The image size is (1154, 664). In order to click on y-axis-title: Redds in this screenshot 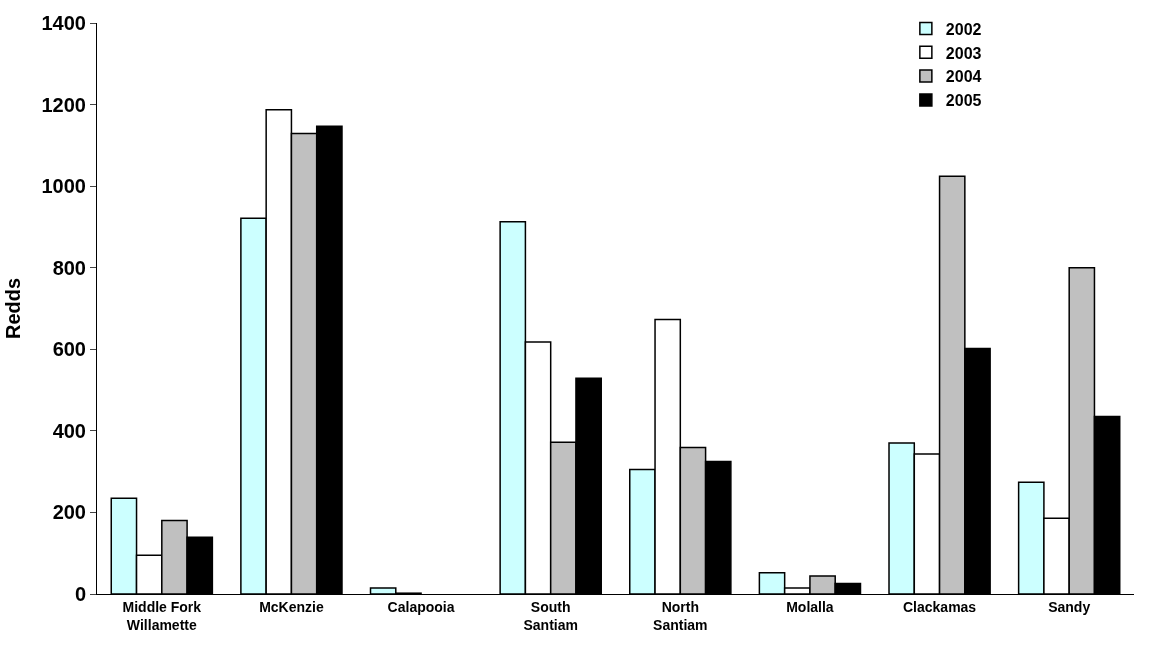, I will do `click(13, 308)`.